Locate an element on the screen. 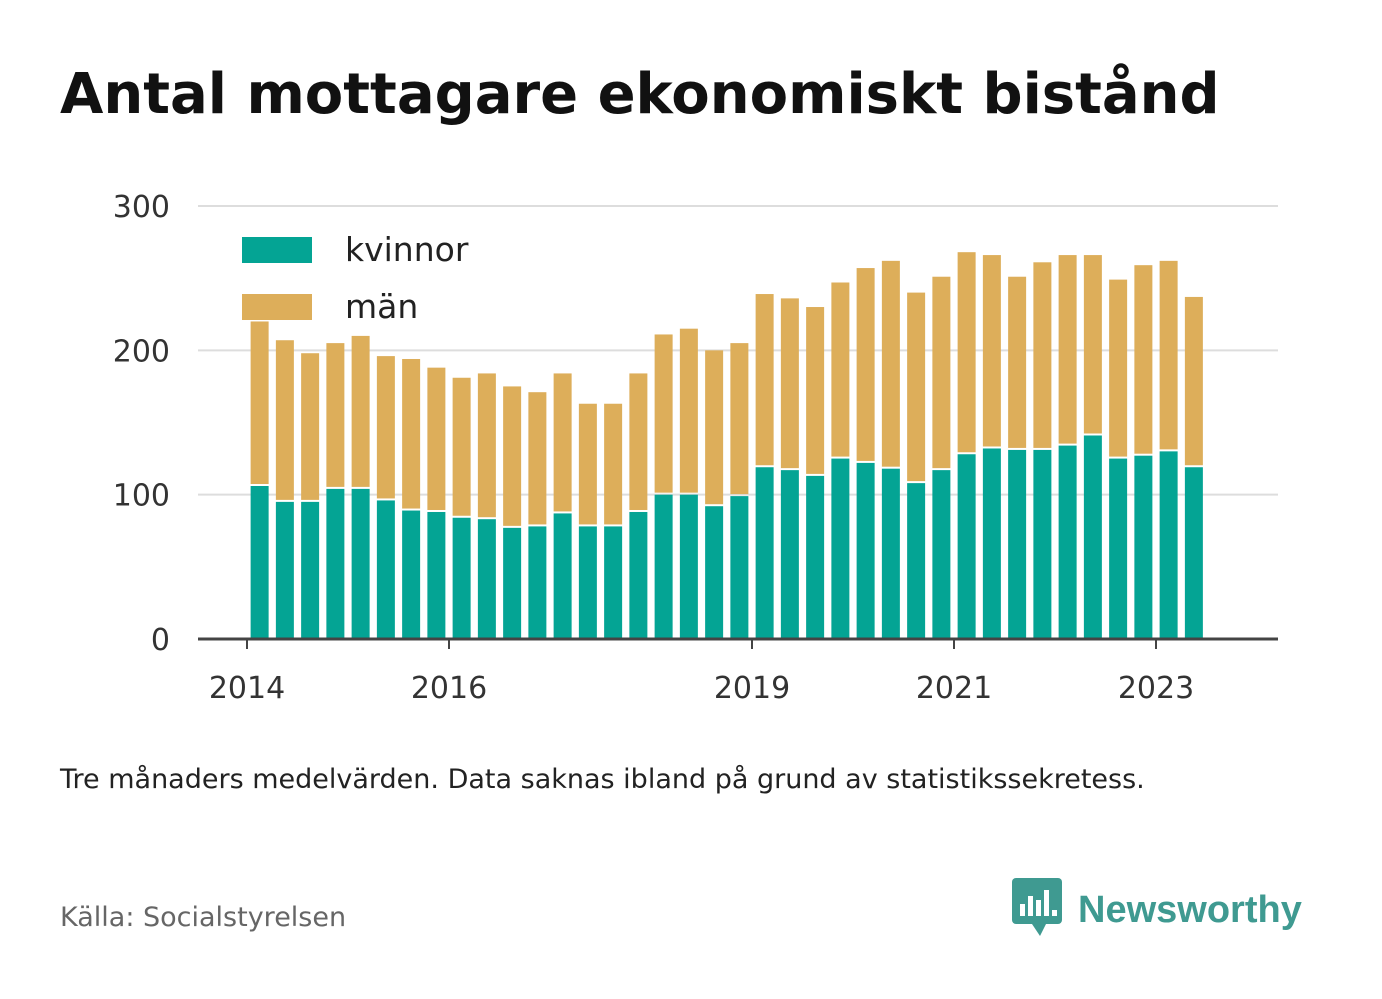 The height and width of the screenshot is (999, 1382). y-tick-label: 0 is located at coordinates (160, 640).